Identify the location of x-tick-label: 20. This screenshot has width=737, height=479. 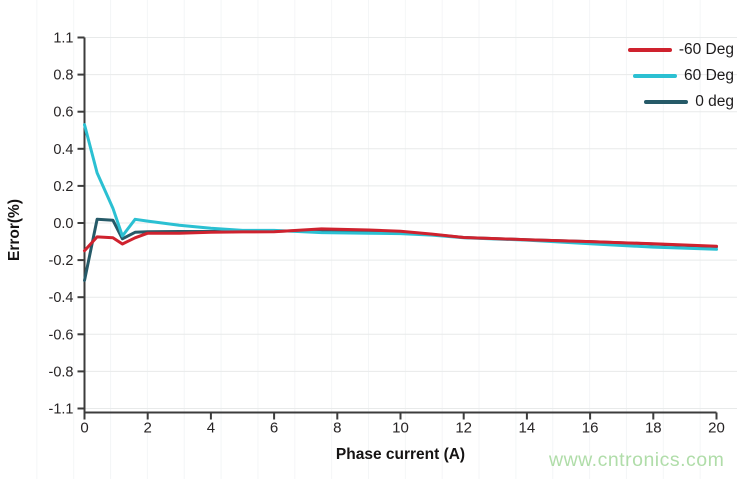
(716, 428).